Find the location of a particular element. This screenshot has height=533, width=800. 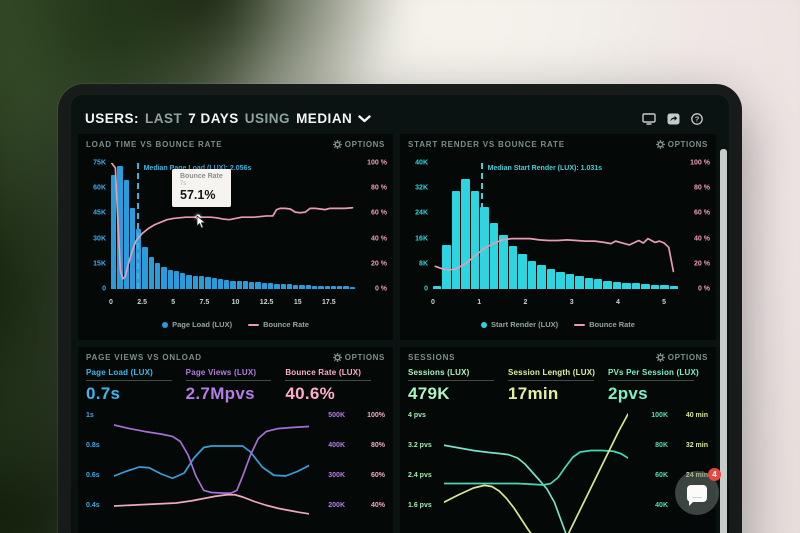

chat-unread-badge: 4 is located at coordinates (714, 474).